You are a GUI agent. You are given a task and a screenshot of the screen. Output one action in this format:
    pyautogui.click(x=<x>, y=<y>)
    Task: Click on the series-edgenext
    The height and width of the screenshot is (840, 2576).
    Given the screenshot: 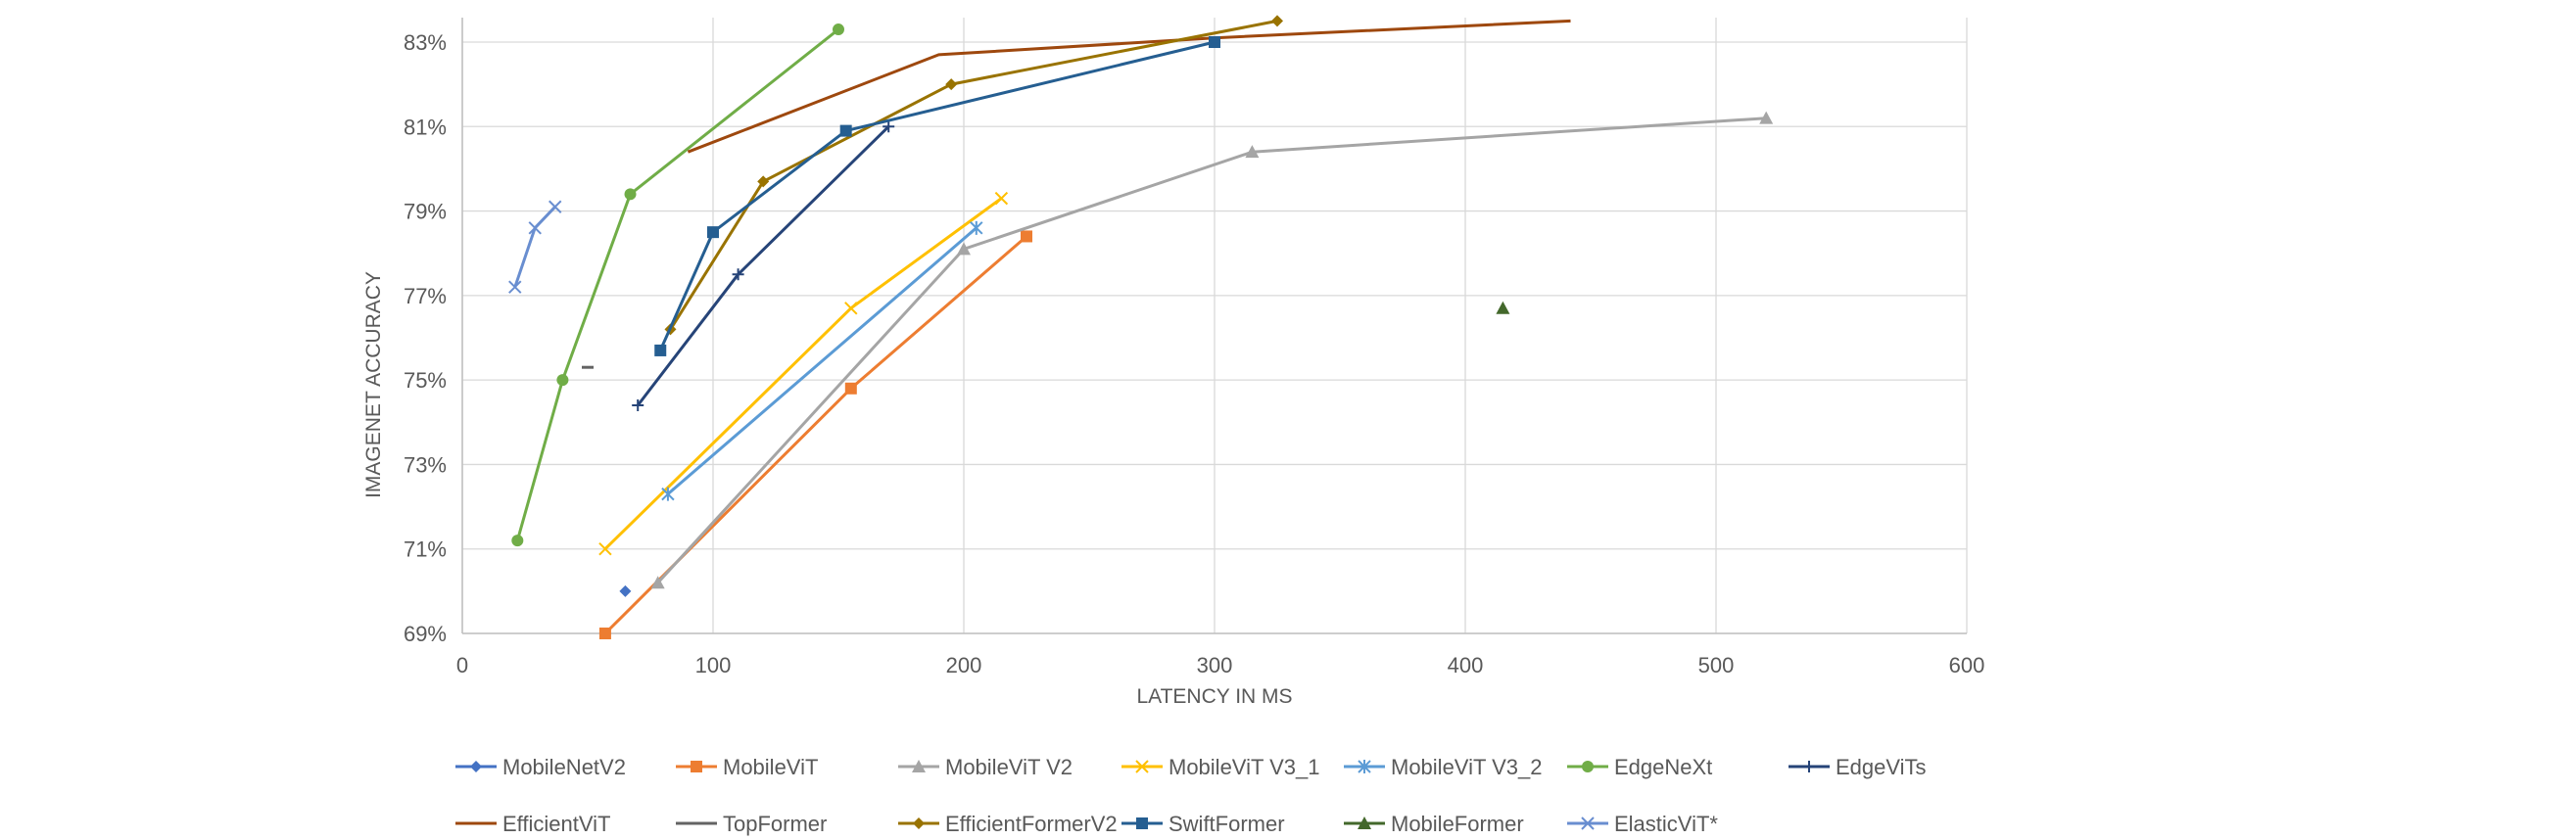 What is the action you would take?
    pyautogui.click(x=678, y=285)
    